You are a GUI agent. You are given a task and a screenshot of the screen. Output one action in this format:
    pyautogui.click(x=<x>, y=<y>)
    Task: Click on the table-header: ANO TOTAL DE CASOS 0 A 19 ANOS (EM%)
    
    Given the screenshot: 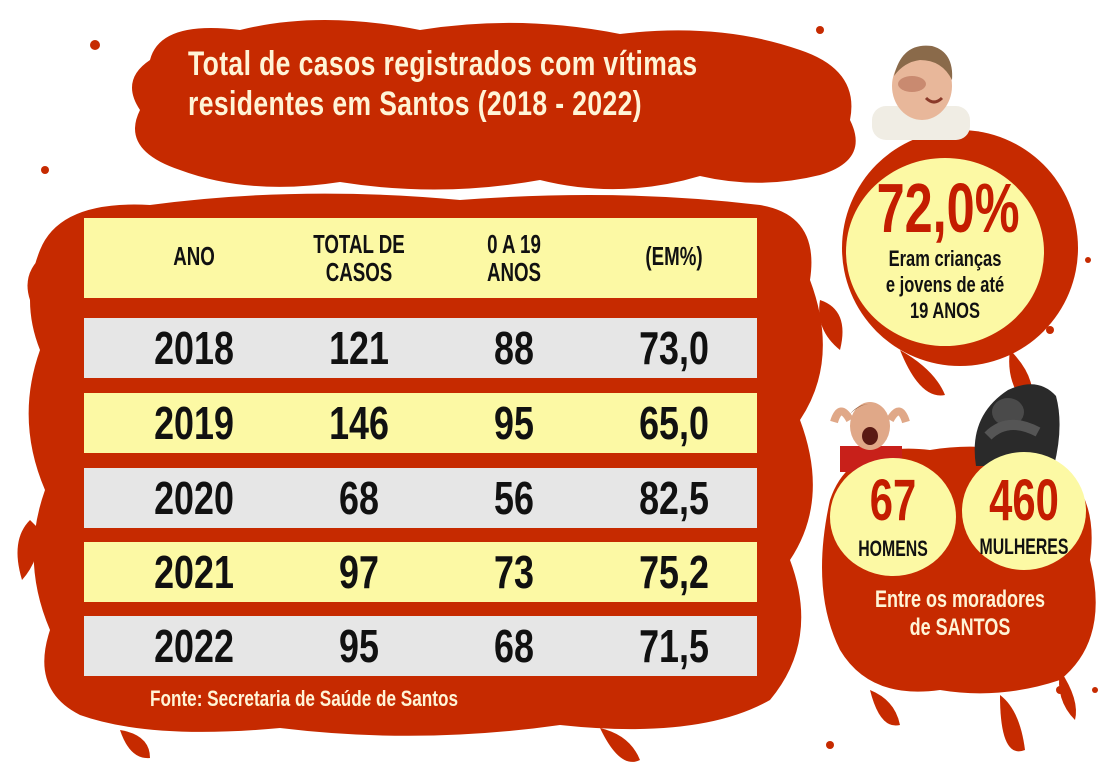 What is the action you would take?
    pyautogui.click(x=420, y=258)
    